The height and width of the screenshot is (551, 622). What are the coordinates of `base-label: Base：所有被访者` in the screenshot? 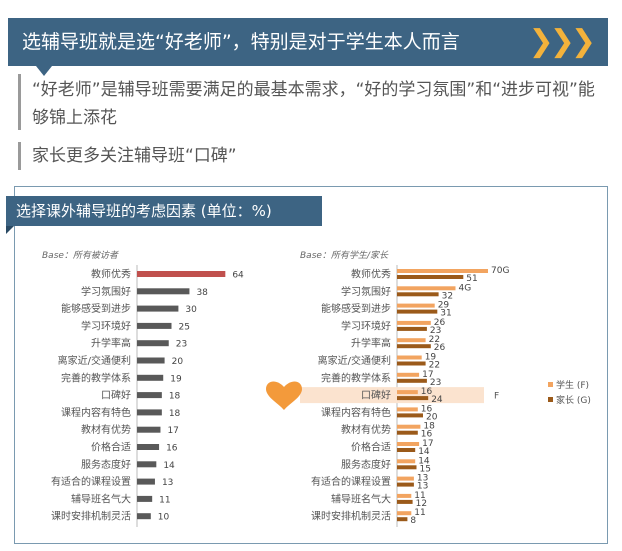 It's located at (80, 255).